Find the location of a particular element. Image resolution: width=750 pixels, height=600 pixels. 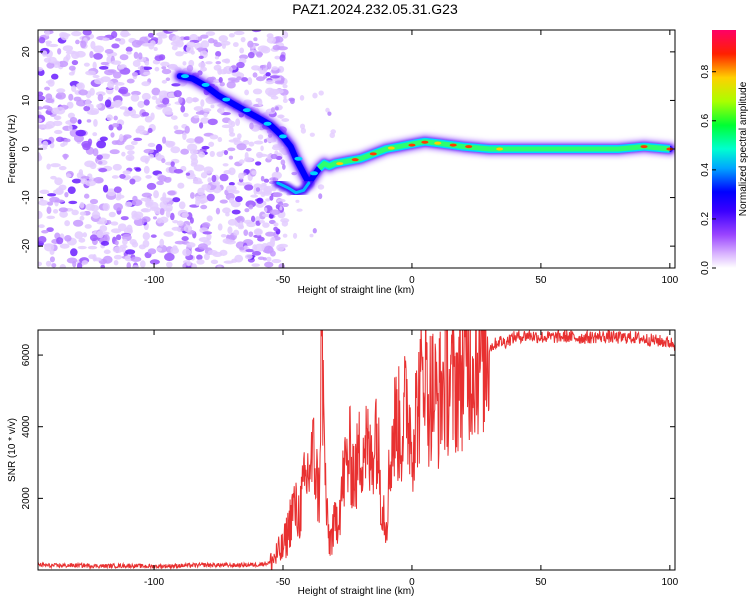

x-tick-label: 100 is located at coordinates (669, 280).